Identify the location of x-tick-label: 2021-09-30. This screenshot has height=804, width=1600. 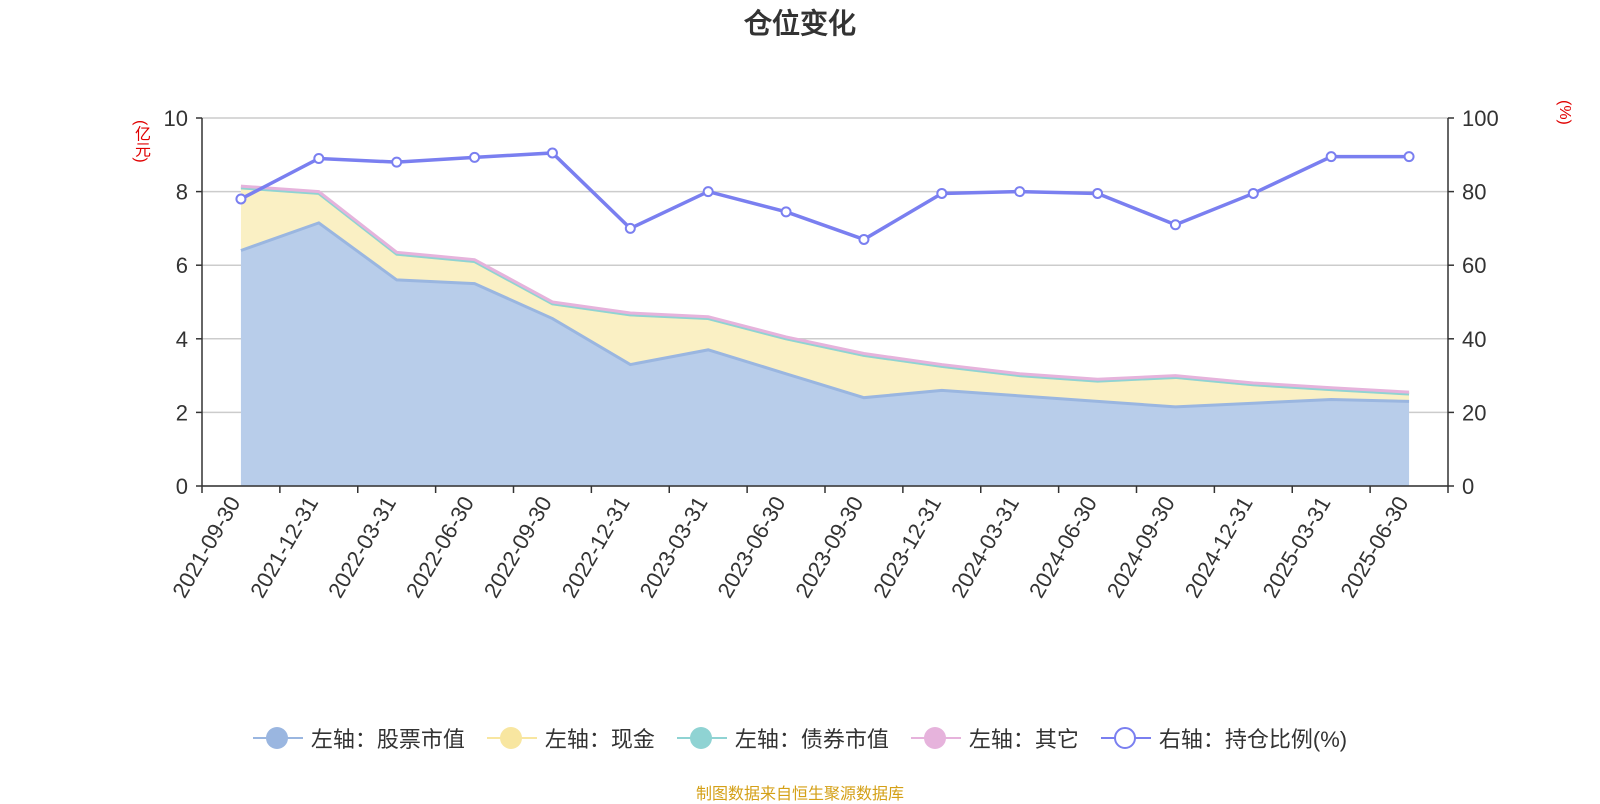
(206, 547).